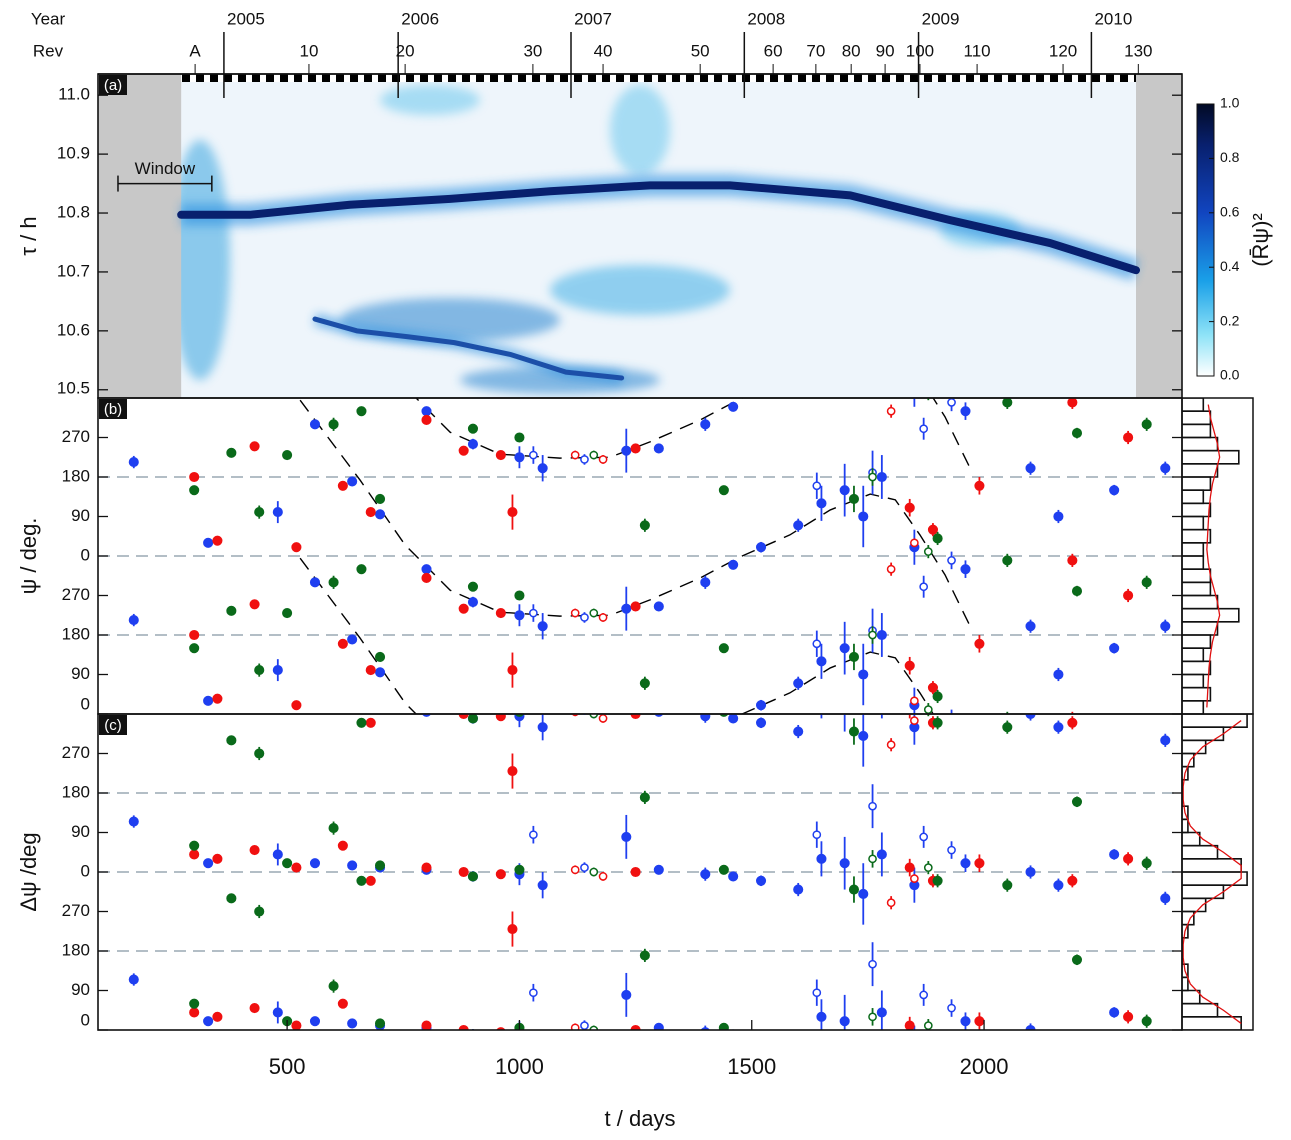 The height and width of the screenshot is (1140, 1291). Describe the element at coordinates (28, 235) in the screenshot. I see `y-axis-title: τ / h` at that location.